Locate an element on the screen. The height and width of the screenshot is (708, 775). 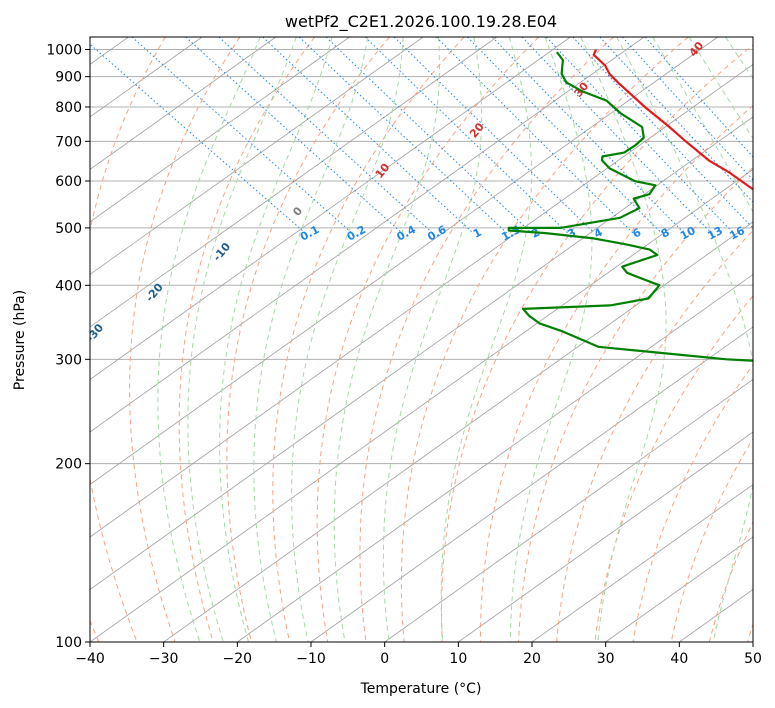
temperature-line is located at coordinates (672, 120).